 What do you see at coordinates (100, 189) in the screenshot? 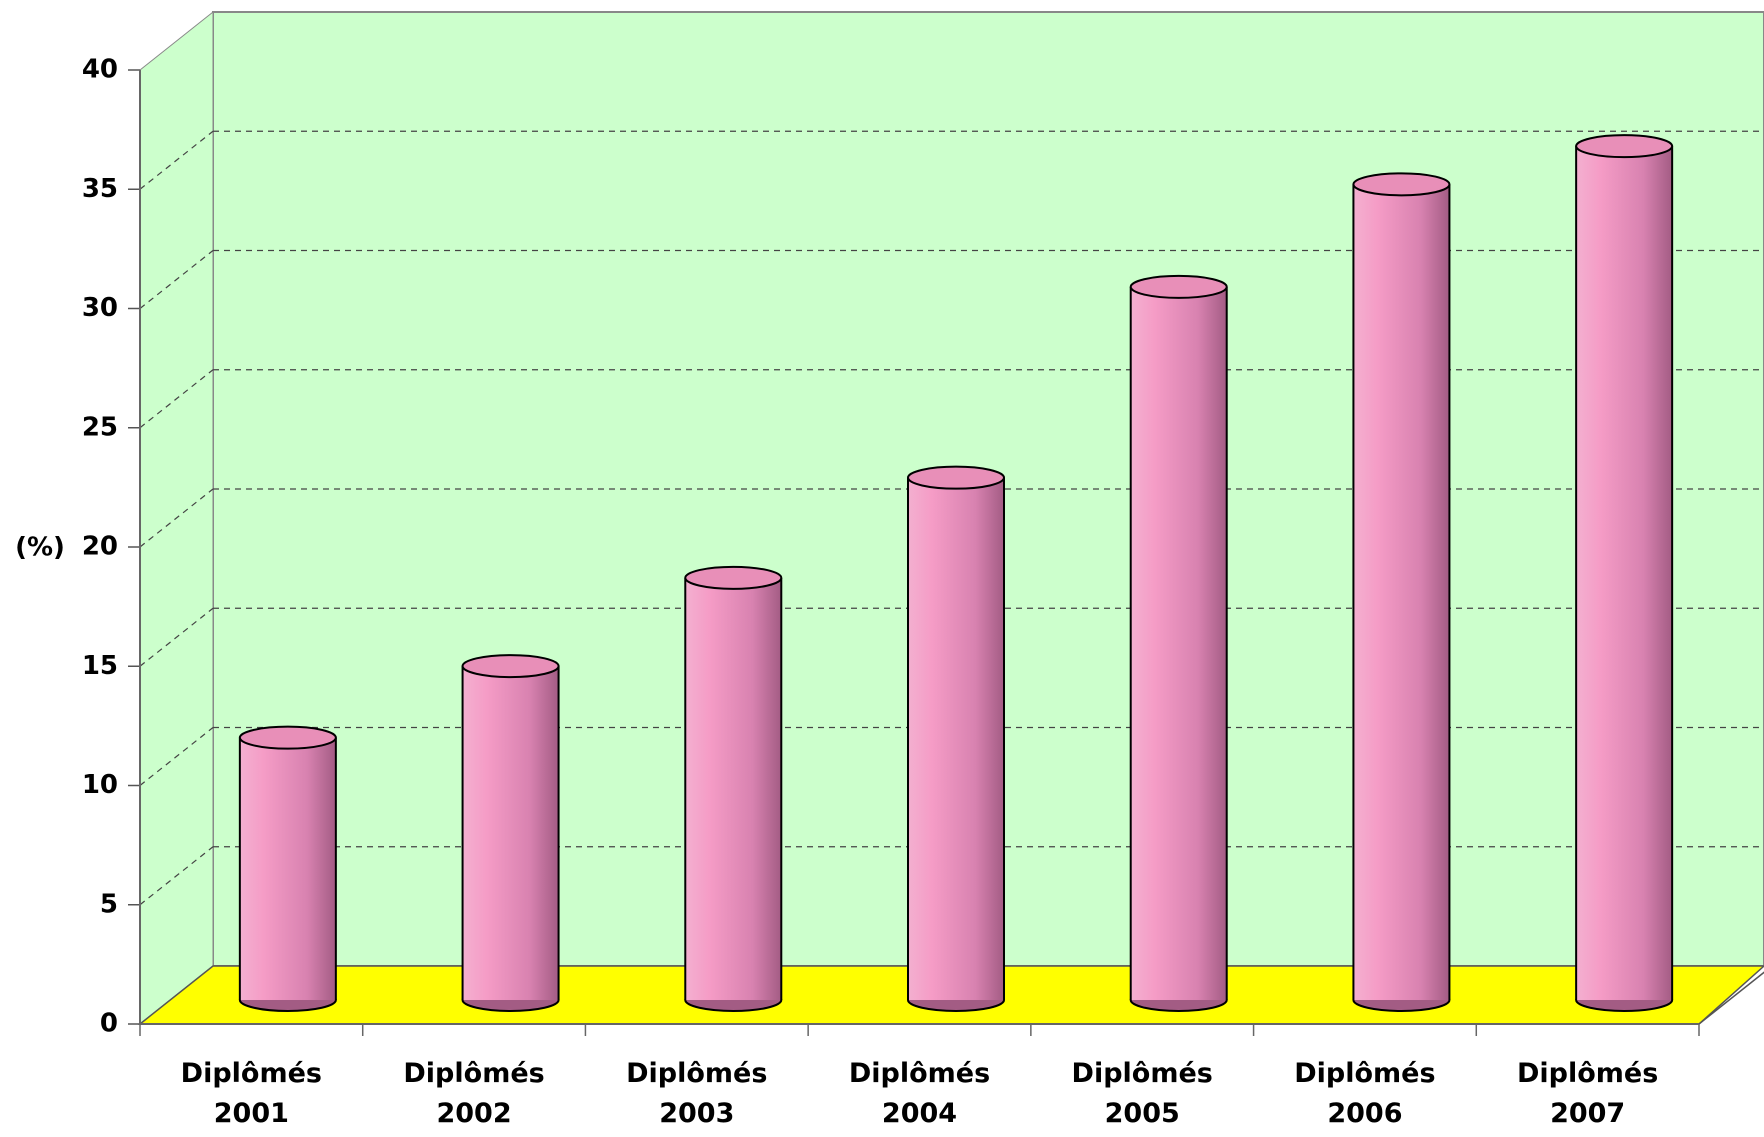
I see `y-tick-label: 35` at bounding box center [100, 189].